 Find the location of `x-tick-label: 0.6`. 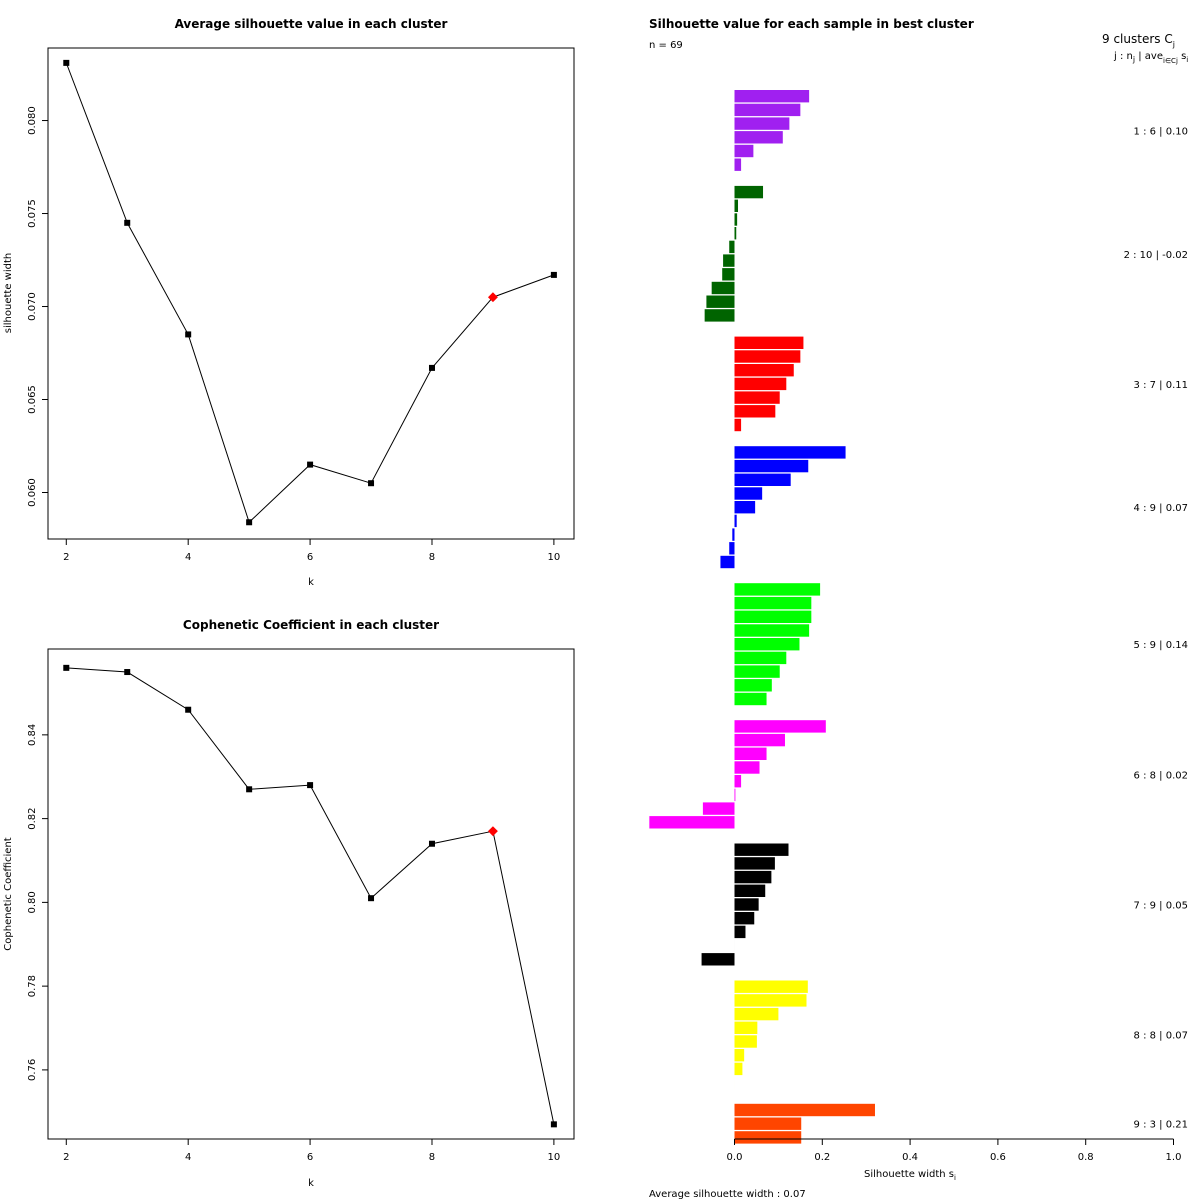

x-tick-label: 0.6 is located at coordinates (998, 1157).